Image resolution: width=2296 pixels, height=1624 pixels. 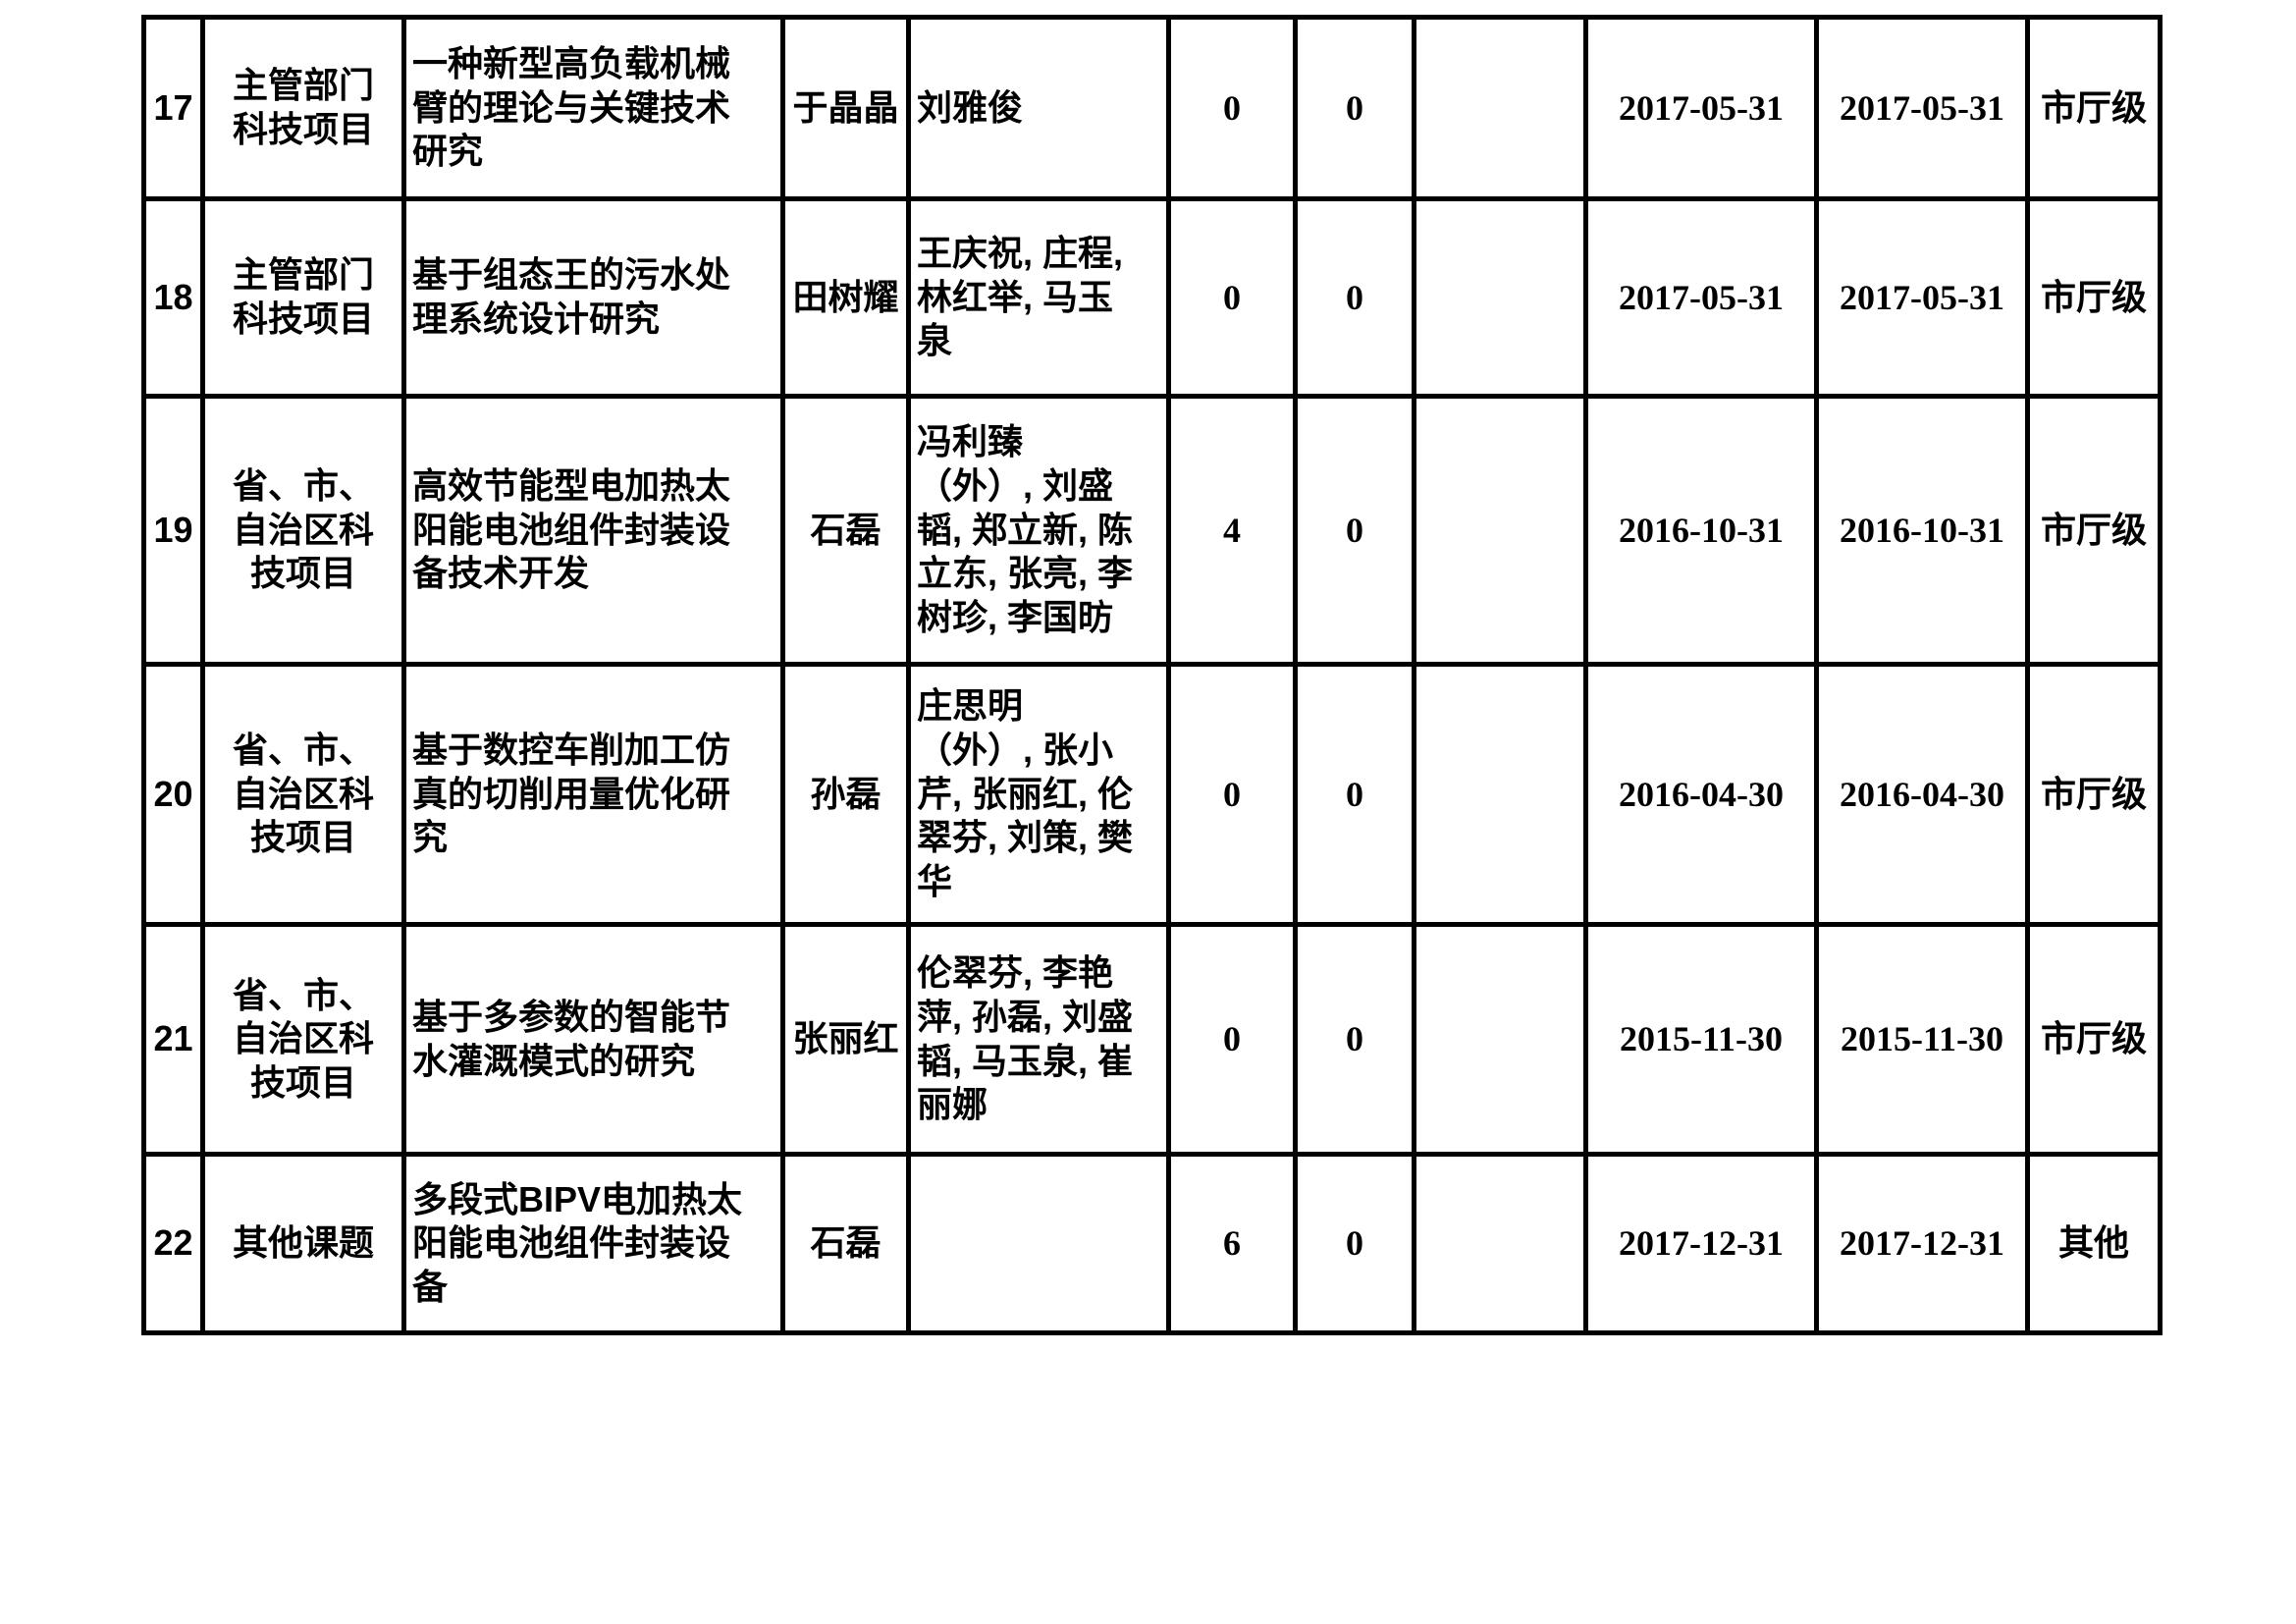 I want to click on cell-date-2: 2017-12-31, so click(x=1922, y=1243).